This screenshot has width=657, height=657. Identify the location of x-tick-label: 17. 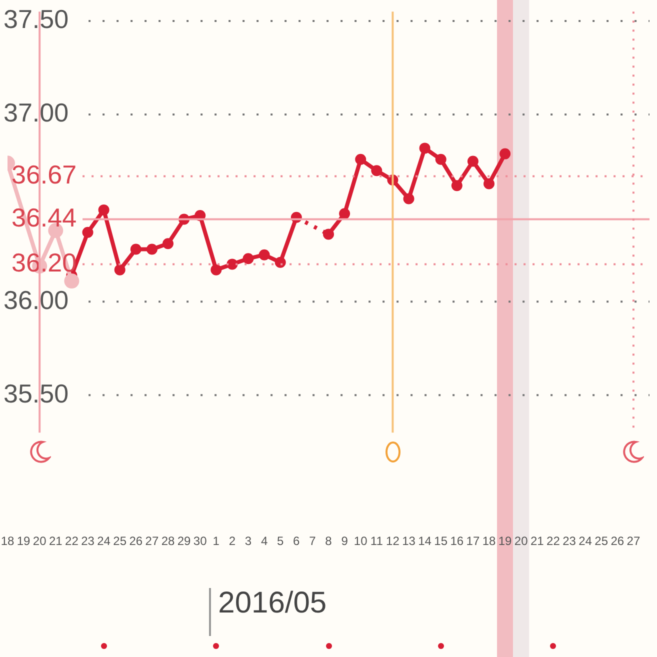
(473, 541).